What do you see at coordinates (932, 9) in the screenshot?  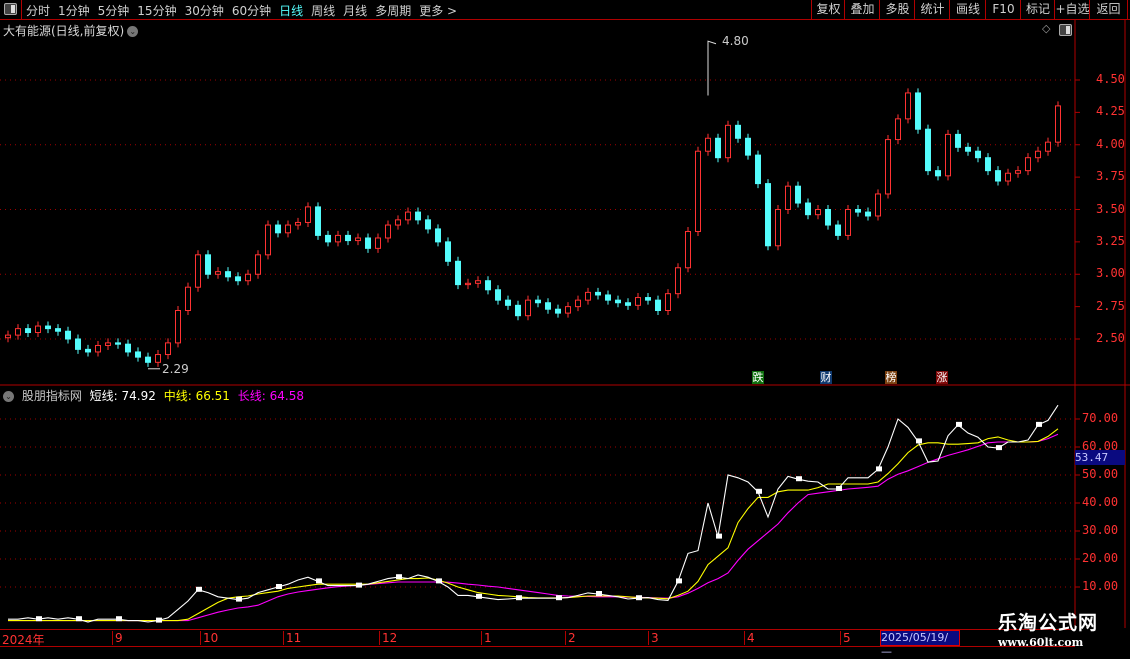 I see `statistics-button: 统计` at bounding box center [932, 9].